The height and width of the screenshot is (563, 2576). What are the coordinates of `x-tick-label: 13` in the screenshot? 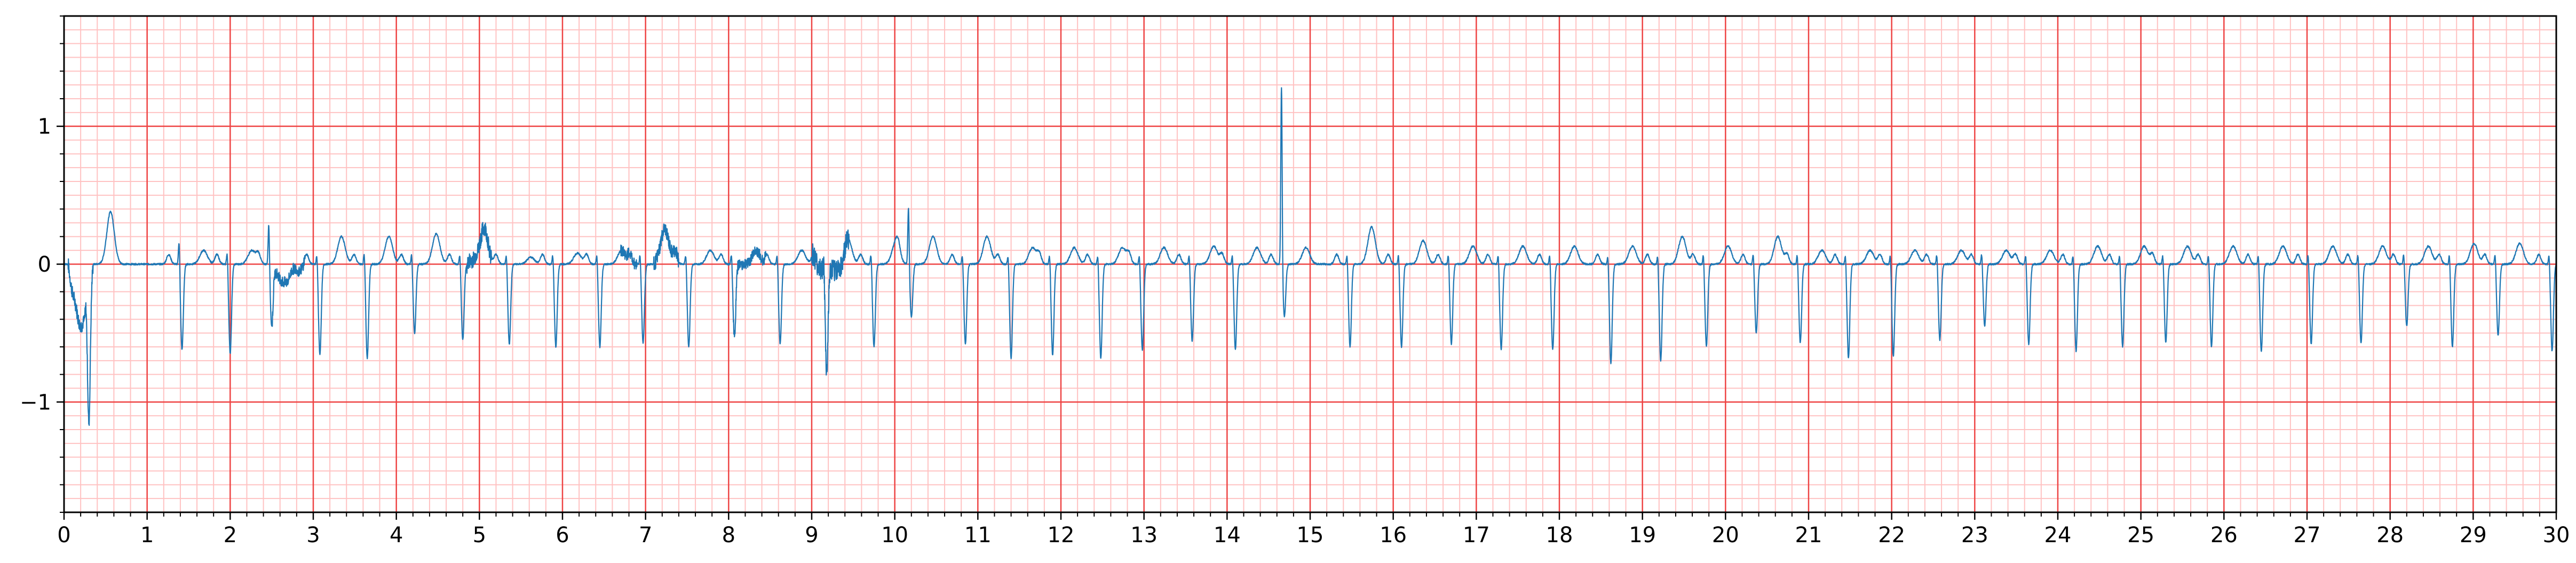 It's located at (1144, 535).